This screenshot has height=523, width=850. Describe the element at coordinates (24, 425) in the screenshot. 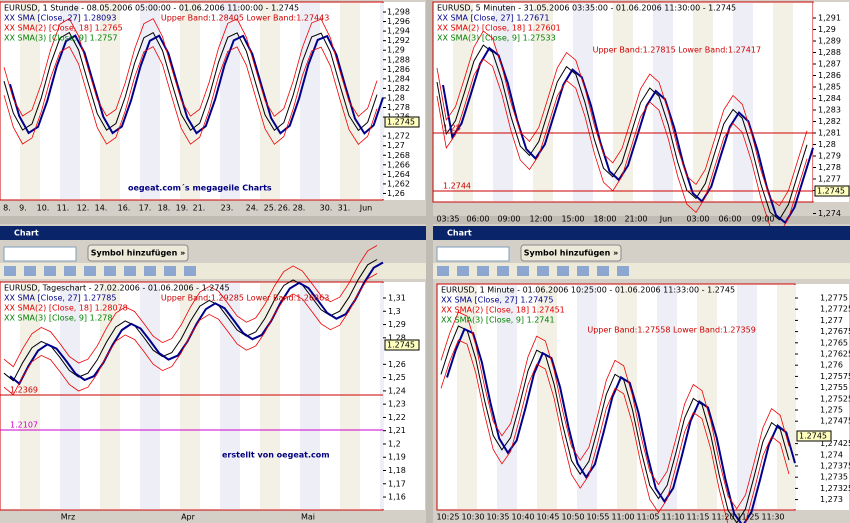

I see `level-label: 1.2107` at that location.